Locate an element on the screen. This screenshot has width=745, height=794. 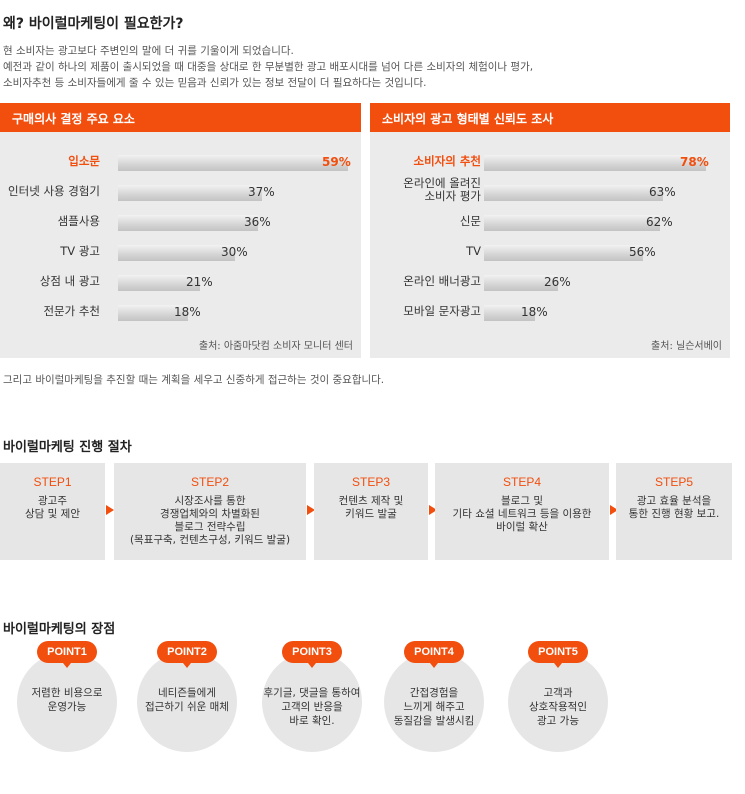
value-label: 21% is located at coordinates (199, 282).